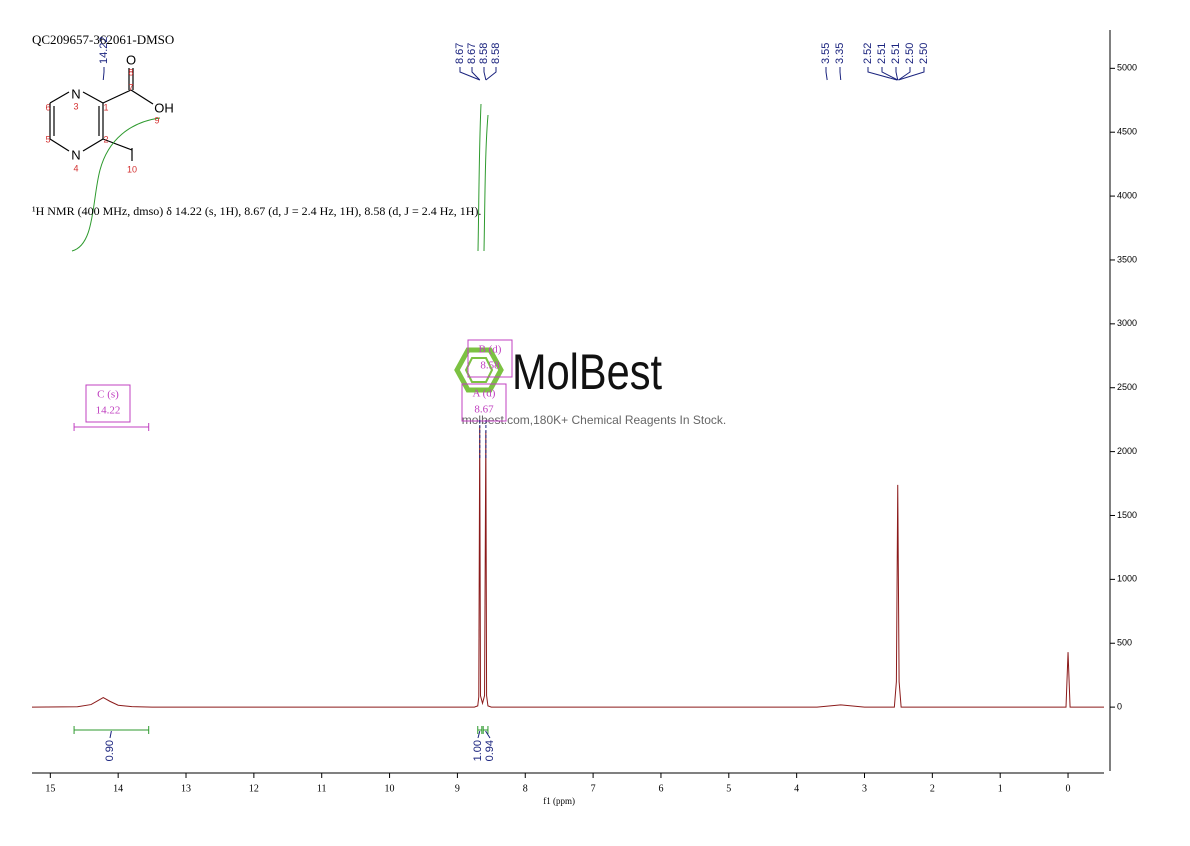 This screenshot has height=846, width=1190. What do you see at coordinates (108, 411) in the screenshot?
I see `multiplet-shift: 14.22` at bounding box center [108, 411].